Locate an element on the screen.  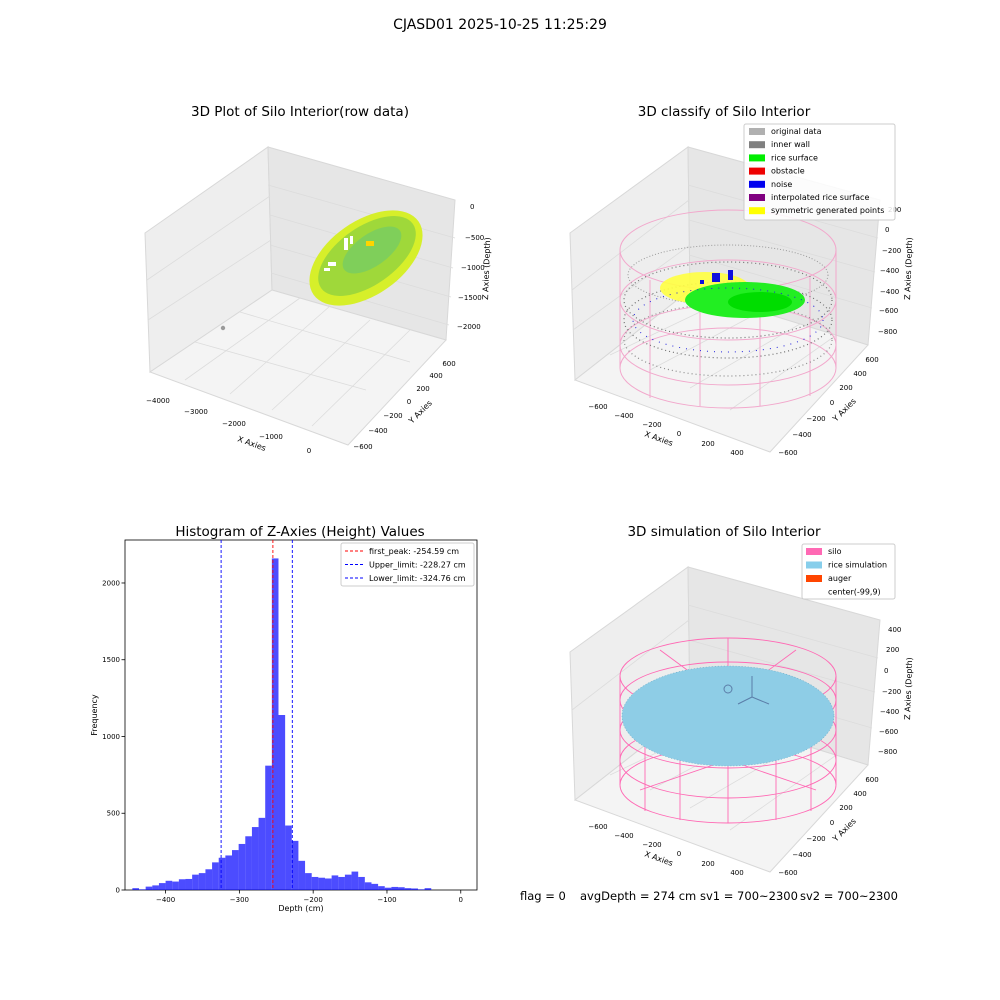
classify-x-tick: −600 is located at coordinates (597, 407).